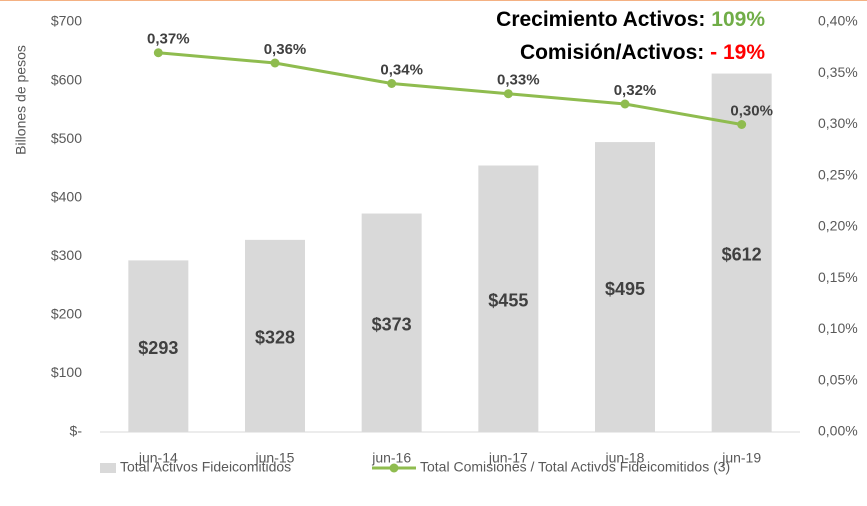  Describe the element at coordinates (838, 431) in the screenshot. I see `y2-tick-label: 0,00%` at that location.